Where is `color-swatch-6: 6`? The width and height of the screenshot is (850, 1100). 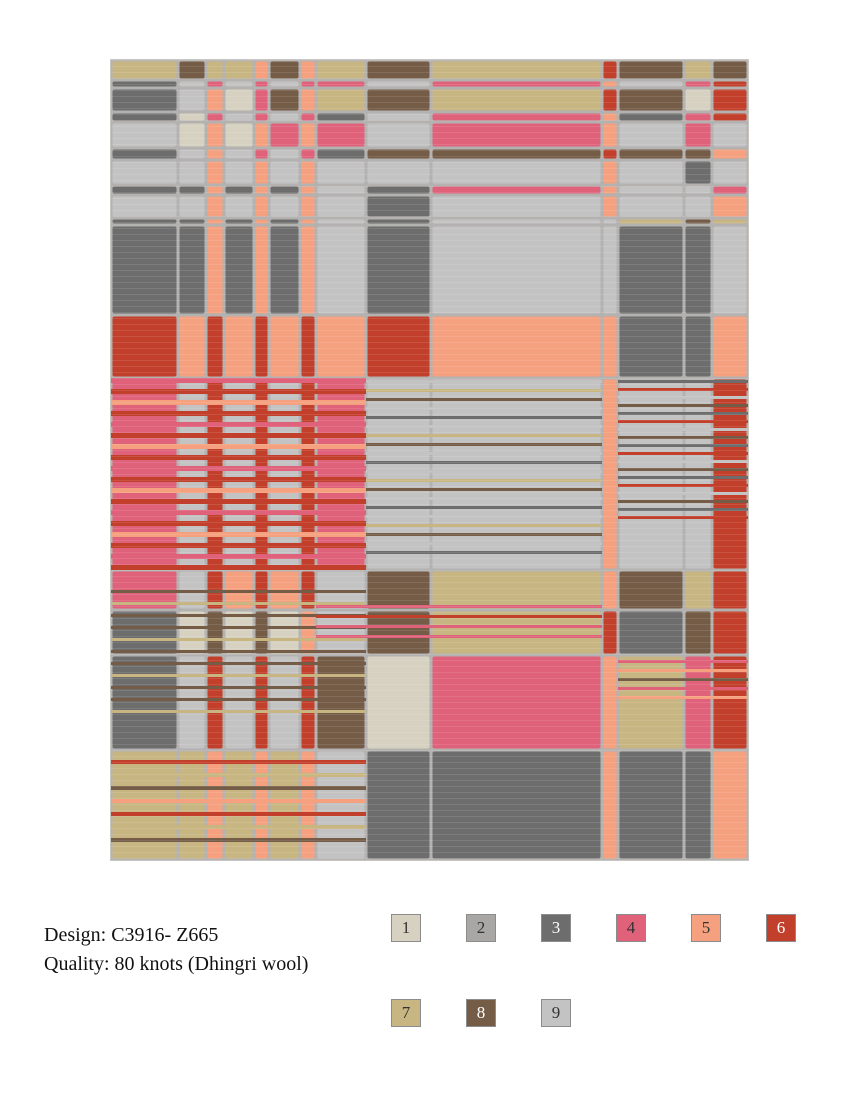
color-swatch-6: 6 is located at coordinates (781, 928).